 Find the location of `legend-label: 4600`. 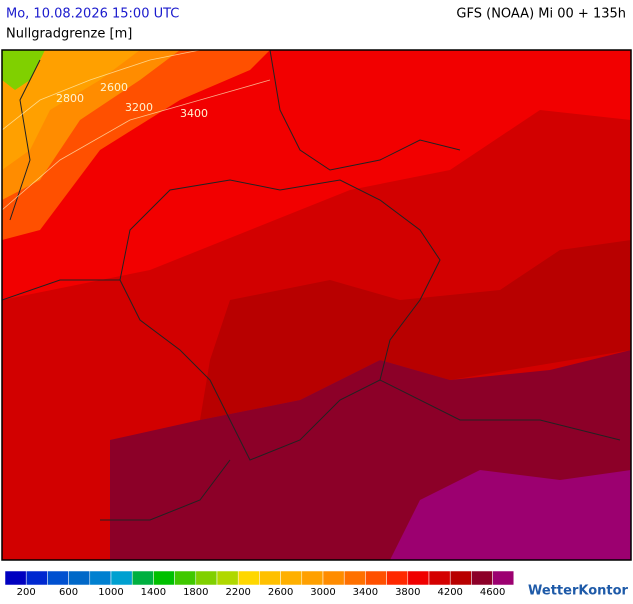

legend-label: 4600 is located at coordinates (492, 592).